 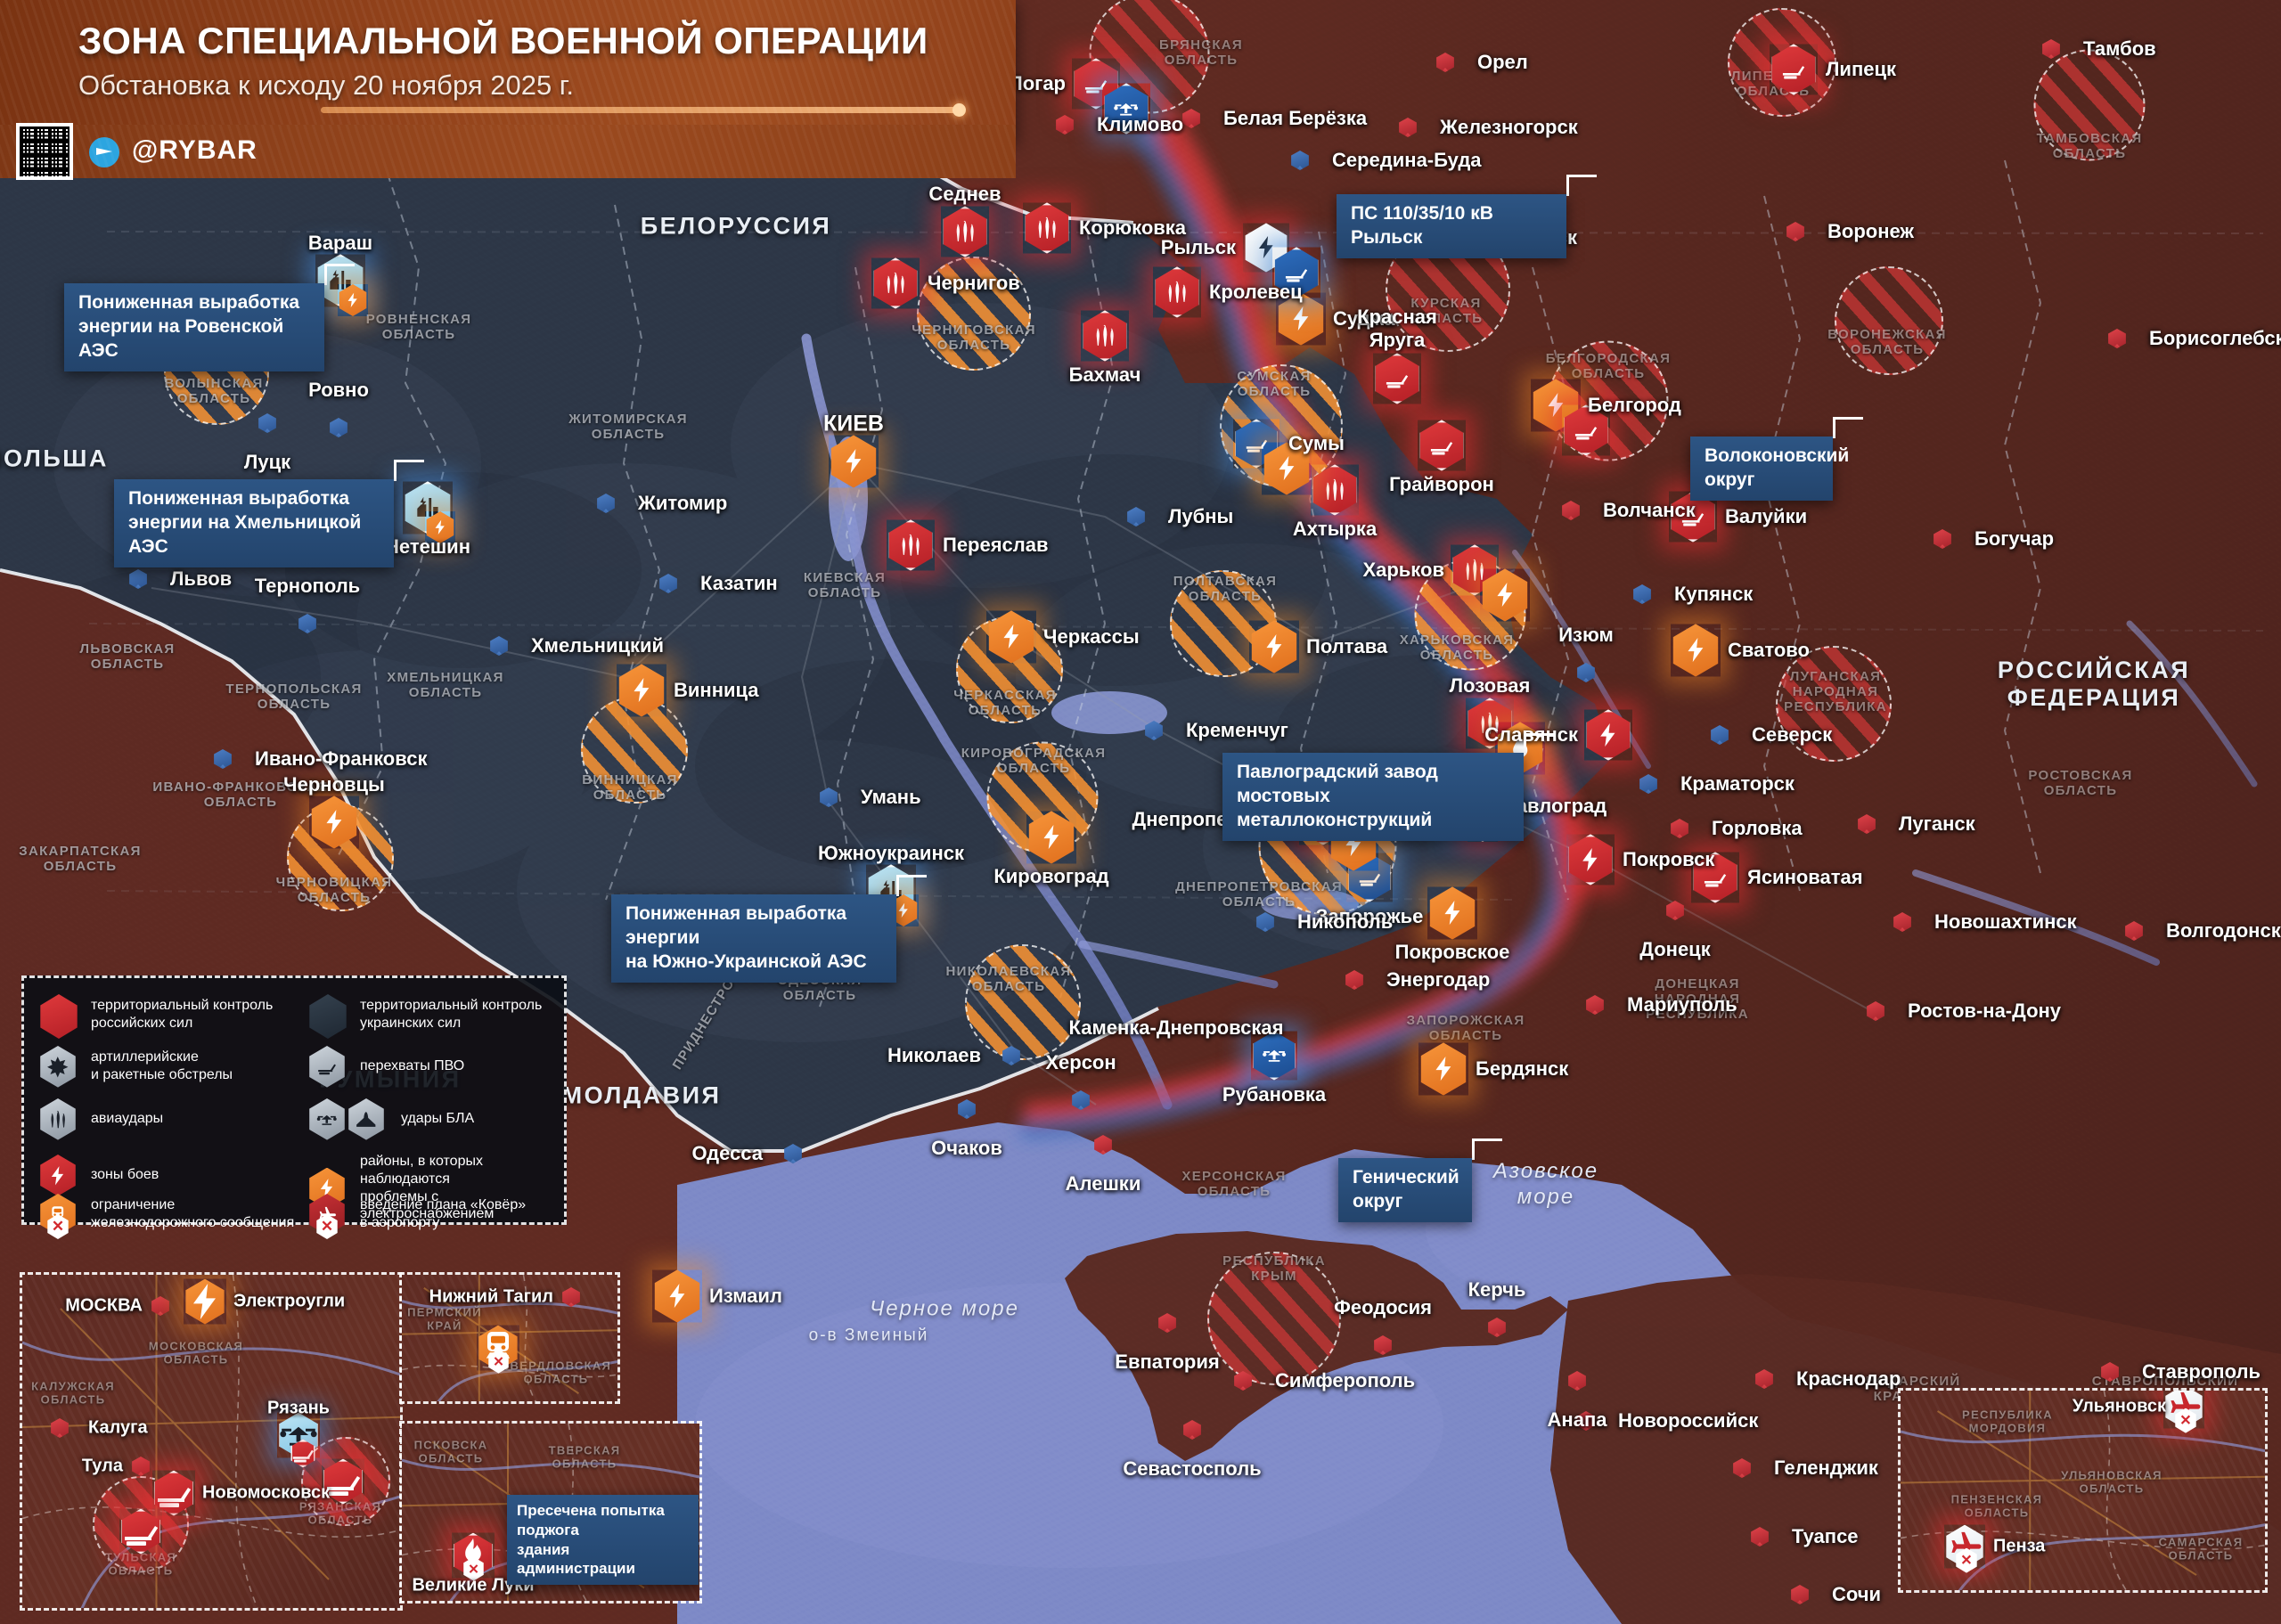 What do you see at coordinates (44, 151) in the screenshot?
I see `qr-code-icon` at bounding box center [44, 151].